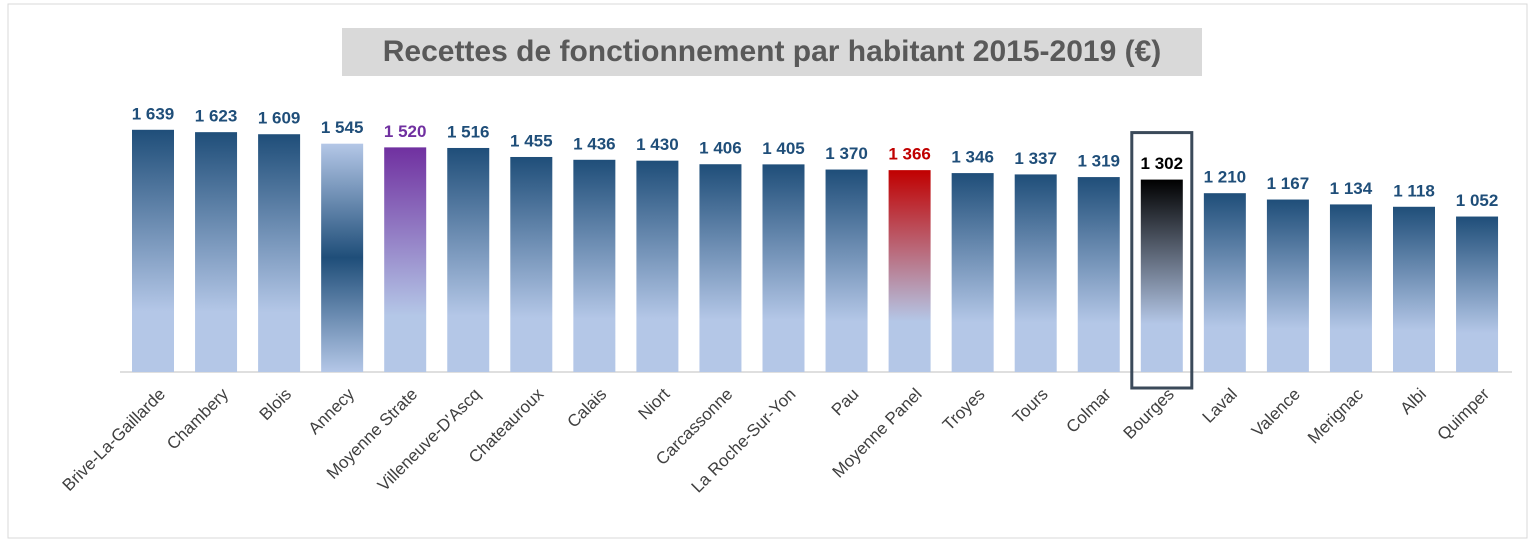 The width and height of the screenshot is (1535, 542). What do you see at coordinates (279, 118) in the screenshot?
I see `value-label: 1 609` at bounding box center [279, 118].